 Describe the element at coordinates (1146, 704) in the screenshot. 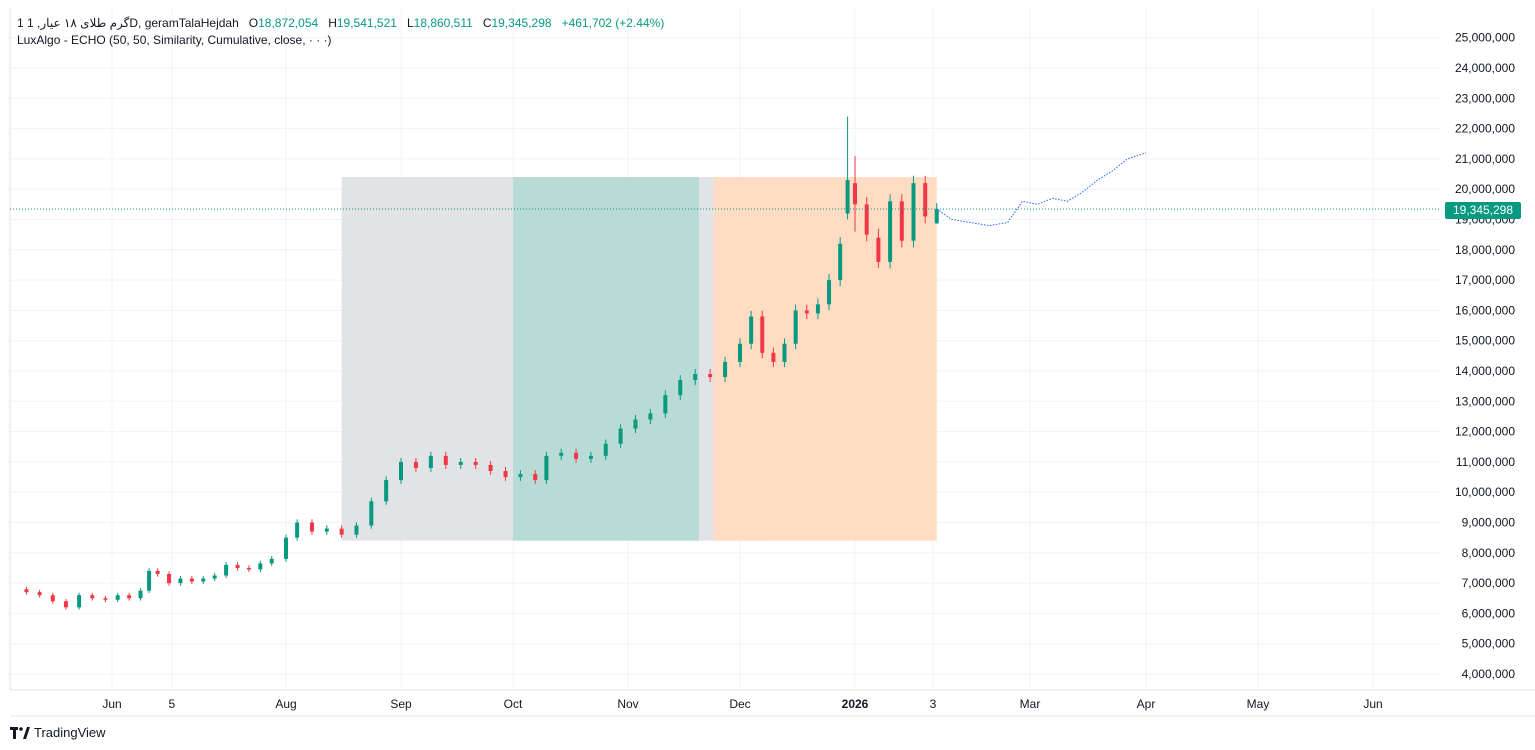

I see `time-tick-label: Apr` at that location.